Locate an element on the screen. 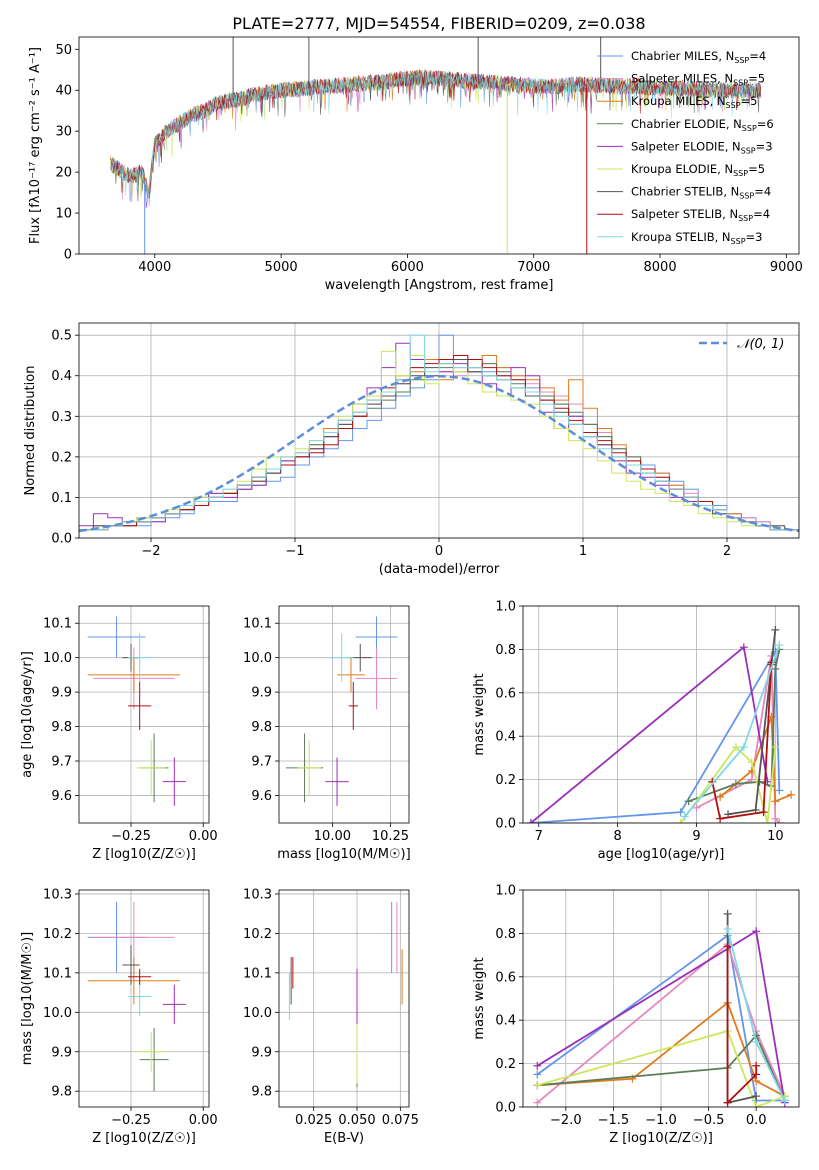 The height and width of the screenshot is (1170, 819). legend-label-main: Salpeter MILES, N is located at coordinates (682, 79).